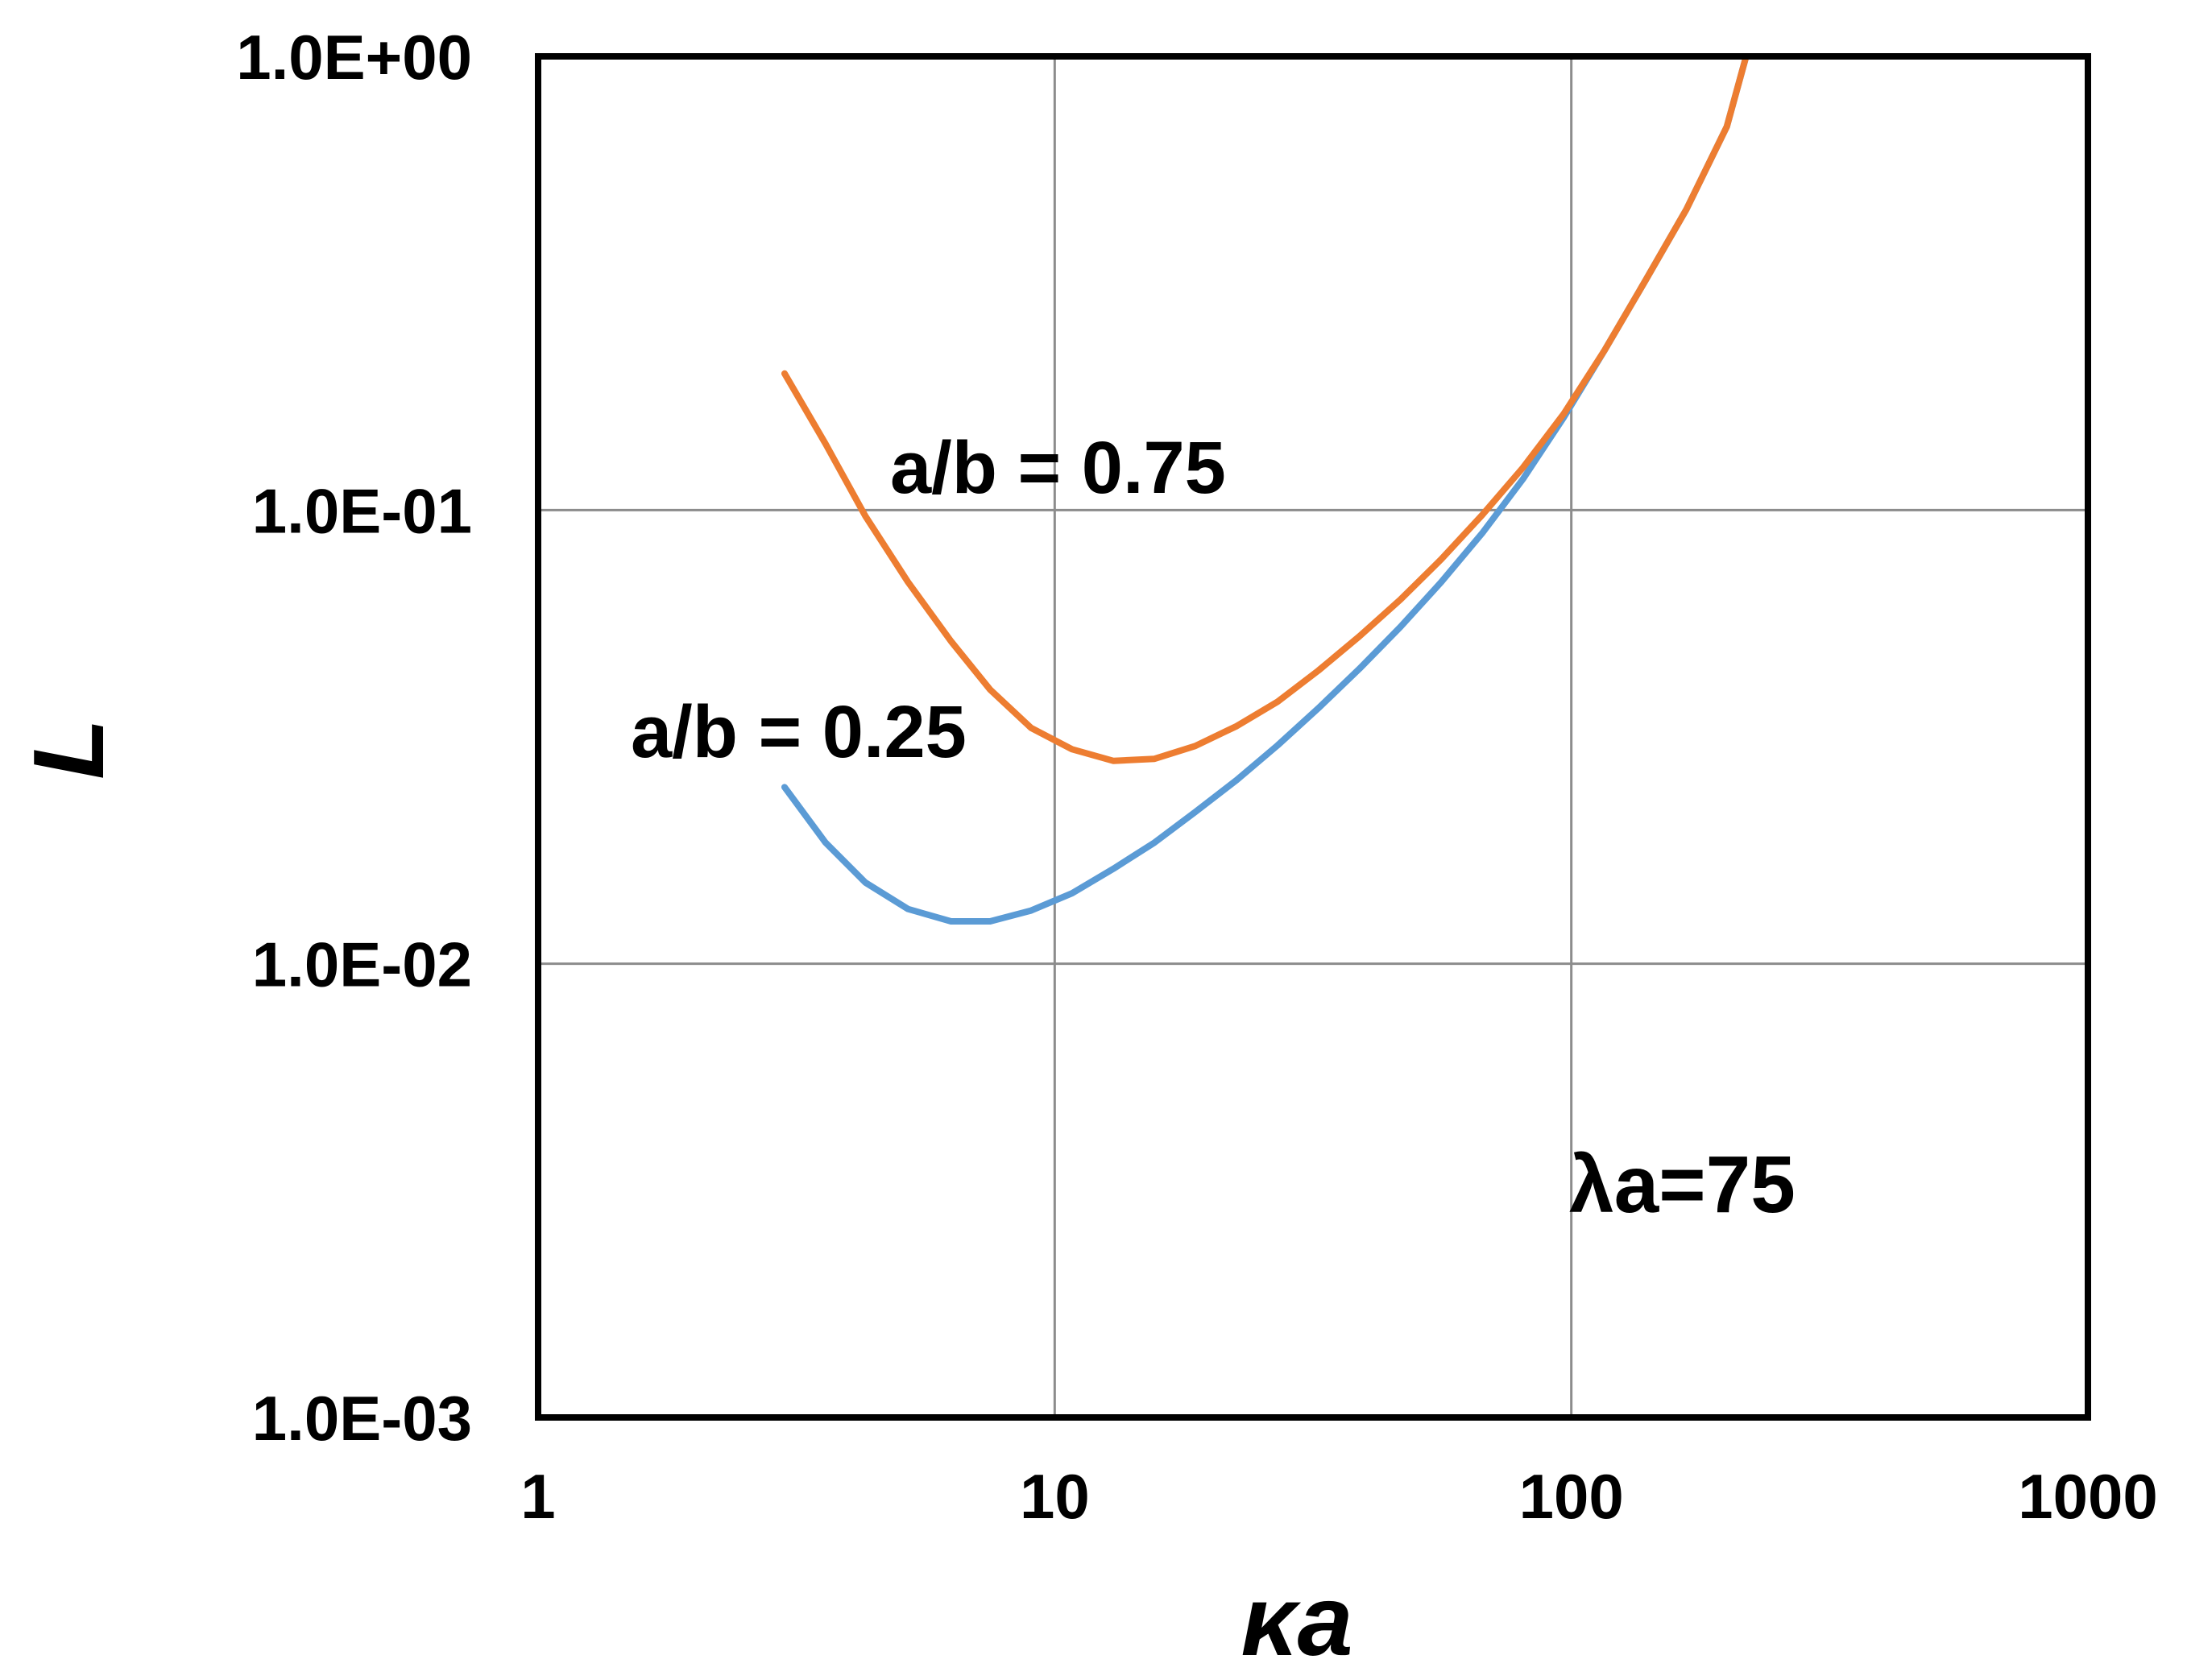  Describe the element at coordinates (354, 738) in the screenshot. I see `y-tick-labels: 1.0E-03 1.0E-02 1.0E-01 1.0E+00` at that location.